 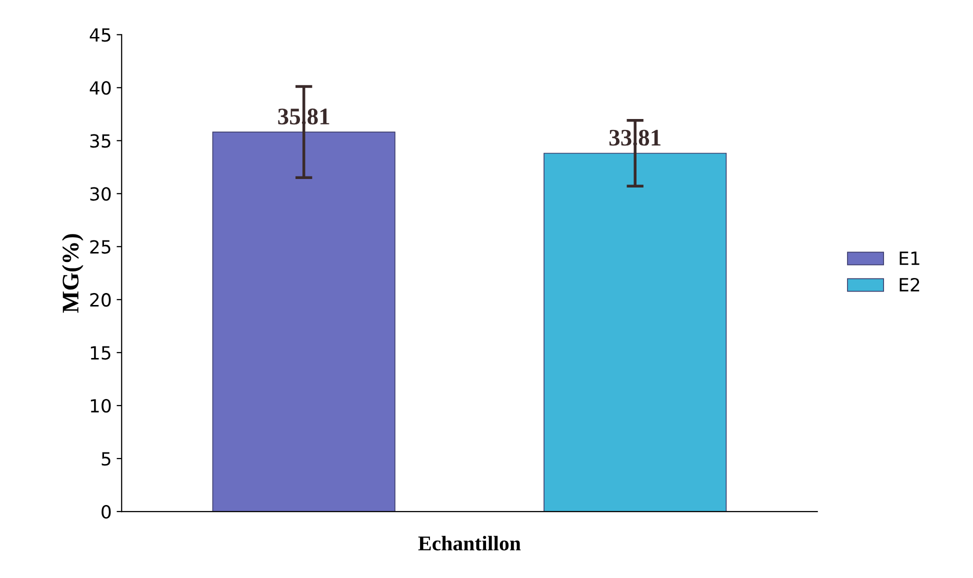 I want to click on y-tick-label: 15, so click(x=100, y=353).